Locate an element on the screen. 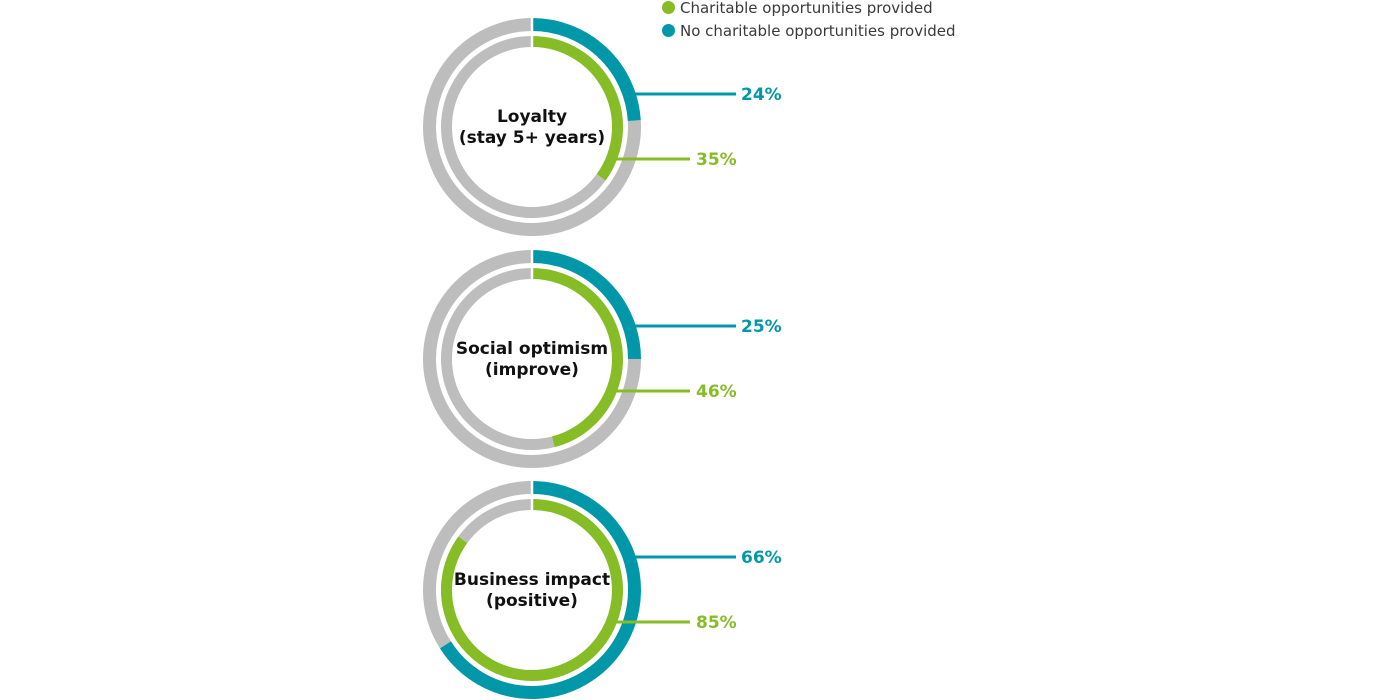 The image size is (1400, 700). donut-center-label: (stay 5+ years) is located at coordinates (532, 138).